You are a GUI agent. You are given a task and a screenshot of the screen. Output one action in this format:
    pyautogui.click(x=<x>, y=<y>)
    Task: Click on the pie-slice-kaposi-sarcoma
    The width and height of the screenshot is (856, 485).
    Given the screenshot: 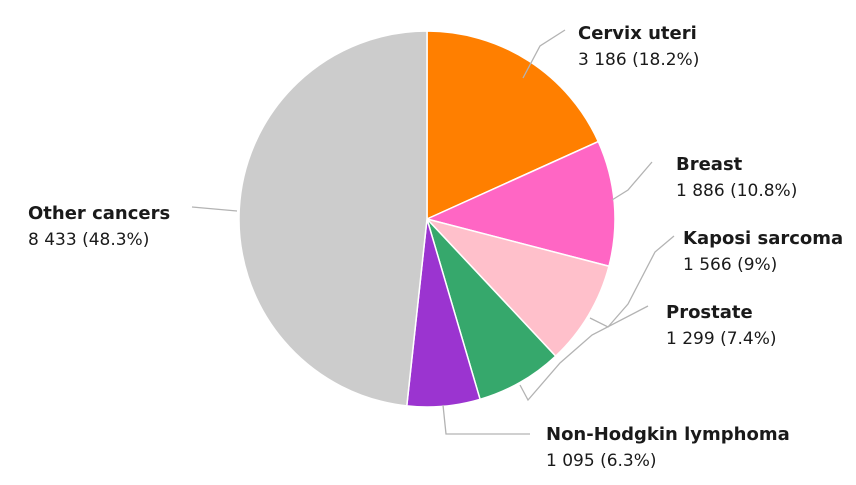 What is the action you would take?
    pyautogui.click(x=517, y=287)
    